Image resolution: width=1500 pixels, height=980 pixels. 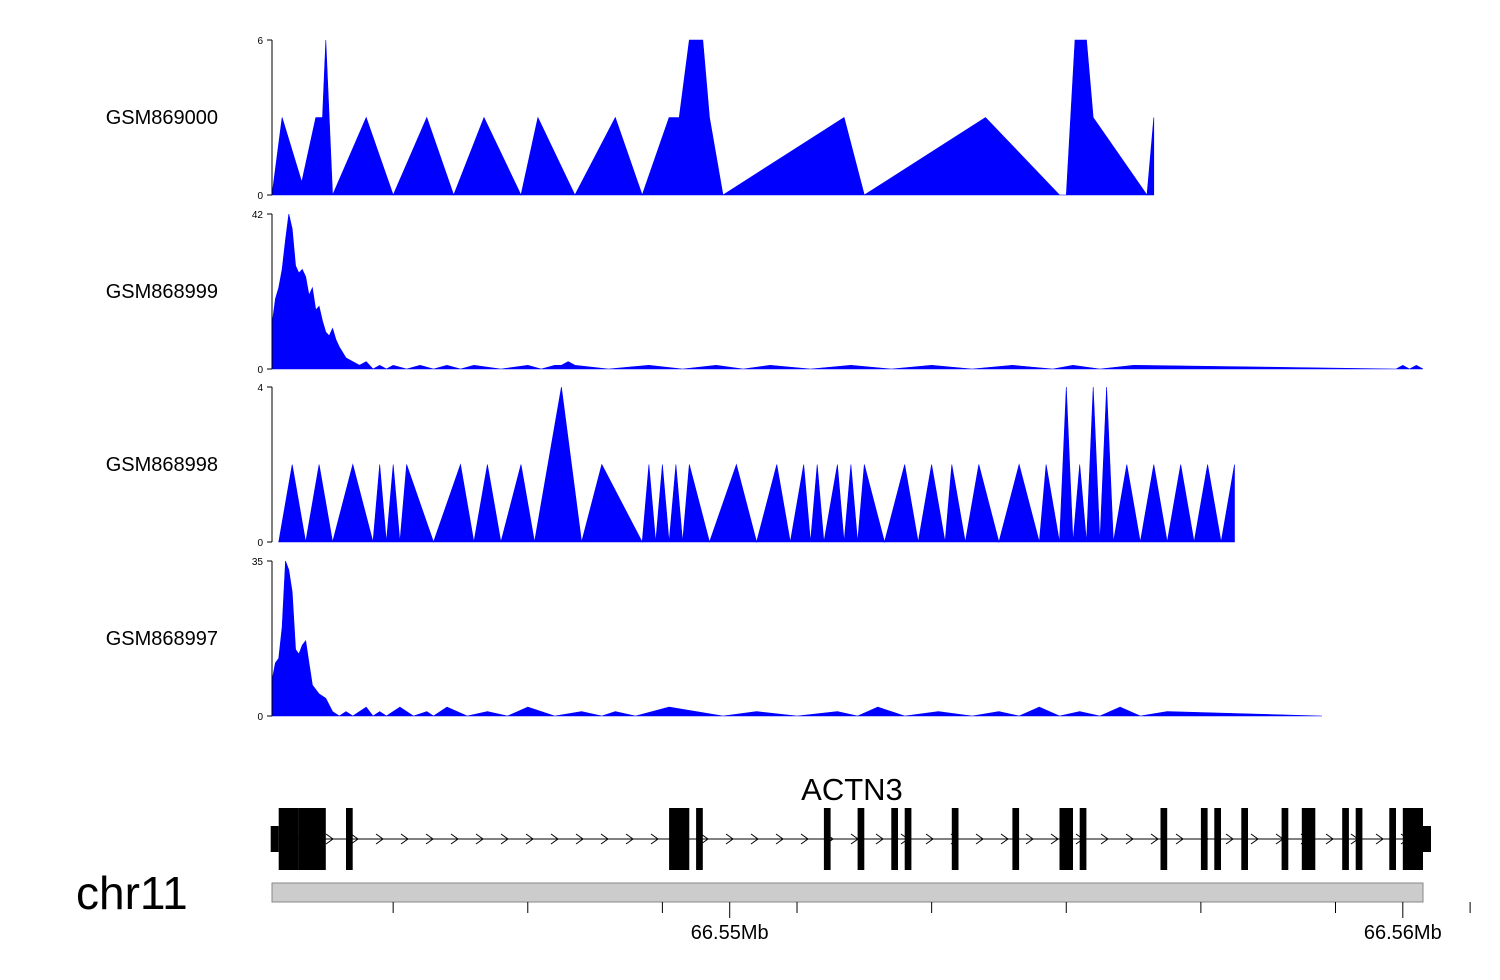 I want to click on chromosome-ideogram, so click(x=847, y=892).